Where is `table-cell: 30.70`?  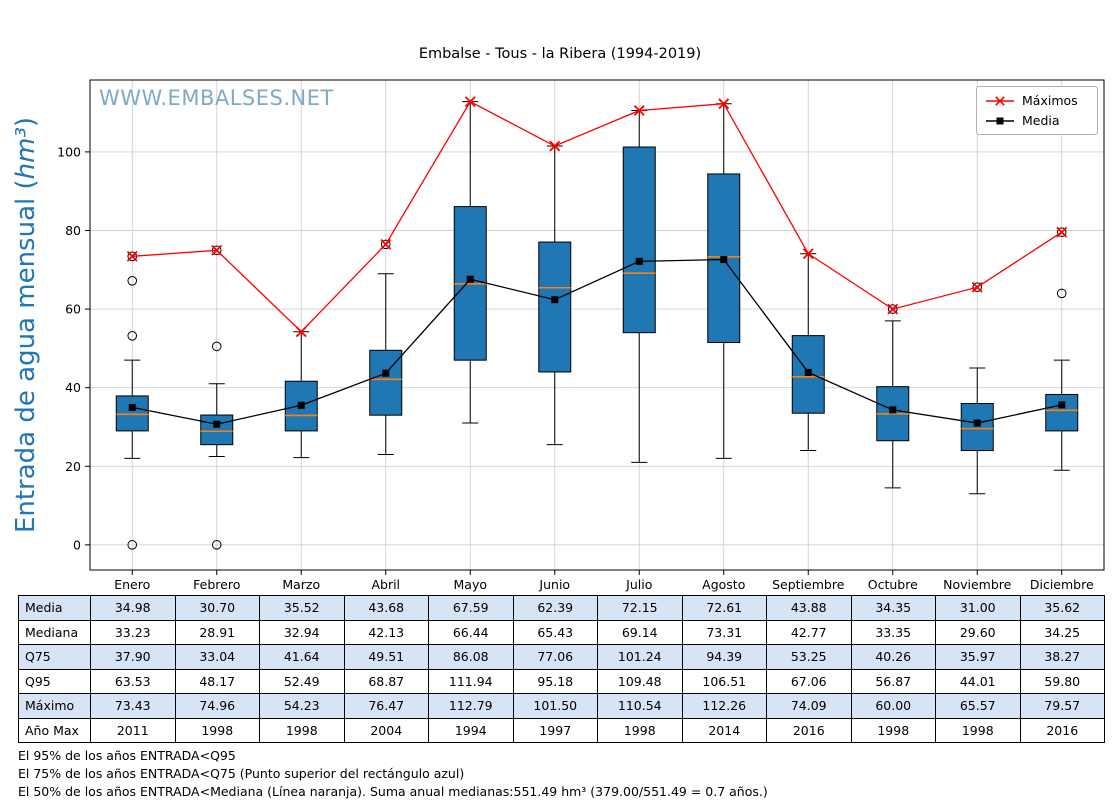
table-cell: 30.70 is located at coordinates (217, 608).